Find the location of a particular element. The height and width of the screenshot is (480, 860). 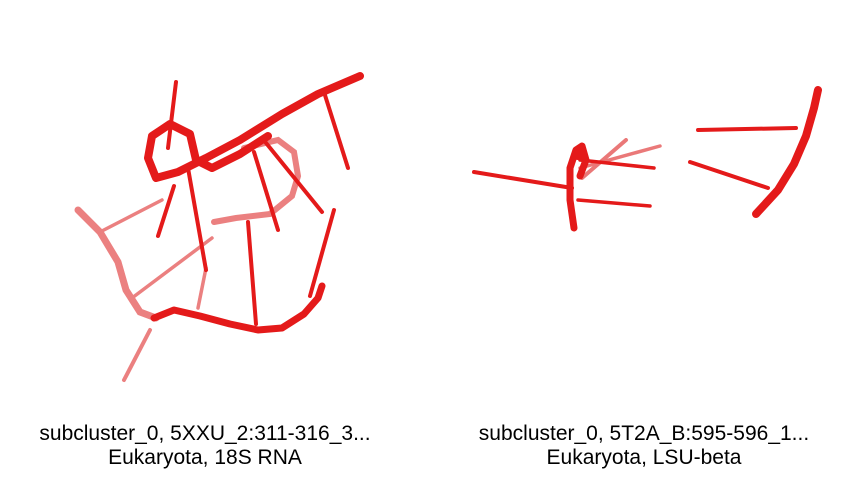

structure-caption-subtitle: Eukaryota, LSU-beta is located at coordinates (644, 457).